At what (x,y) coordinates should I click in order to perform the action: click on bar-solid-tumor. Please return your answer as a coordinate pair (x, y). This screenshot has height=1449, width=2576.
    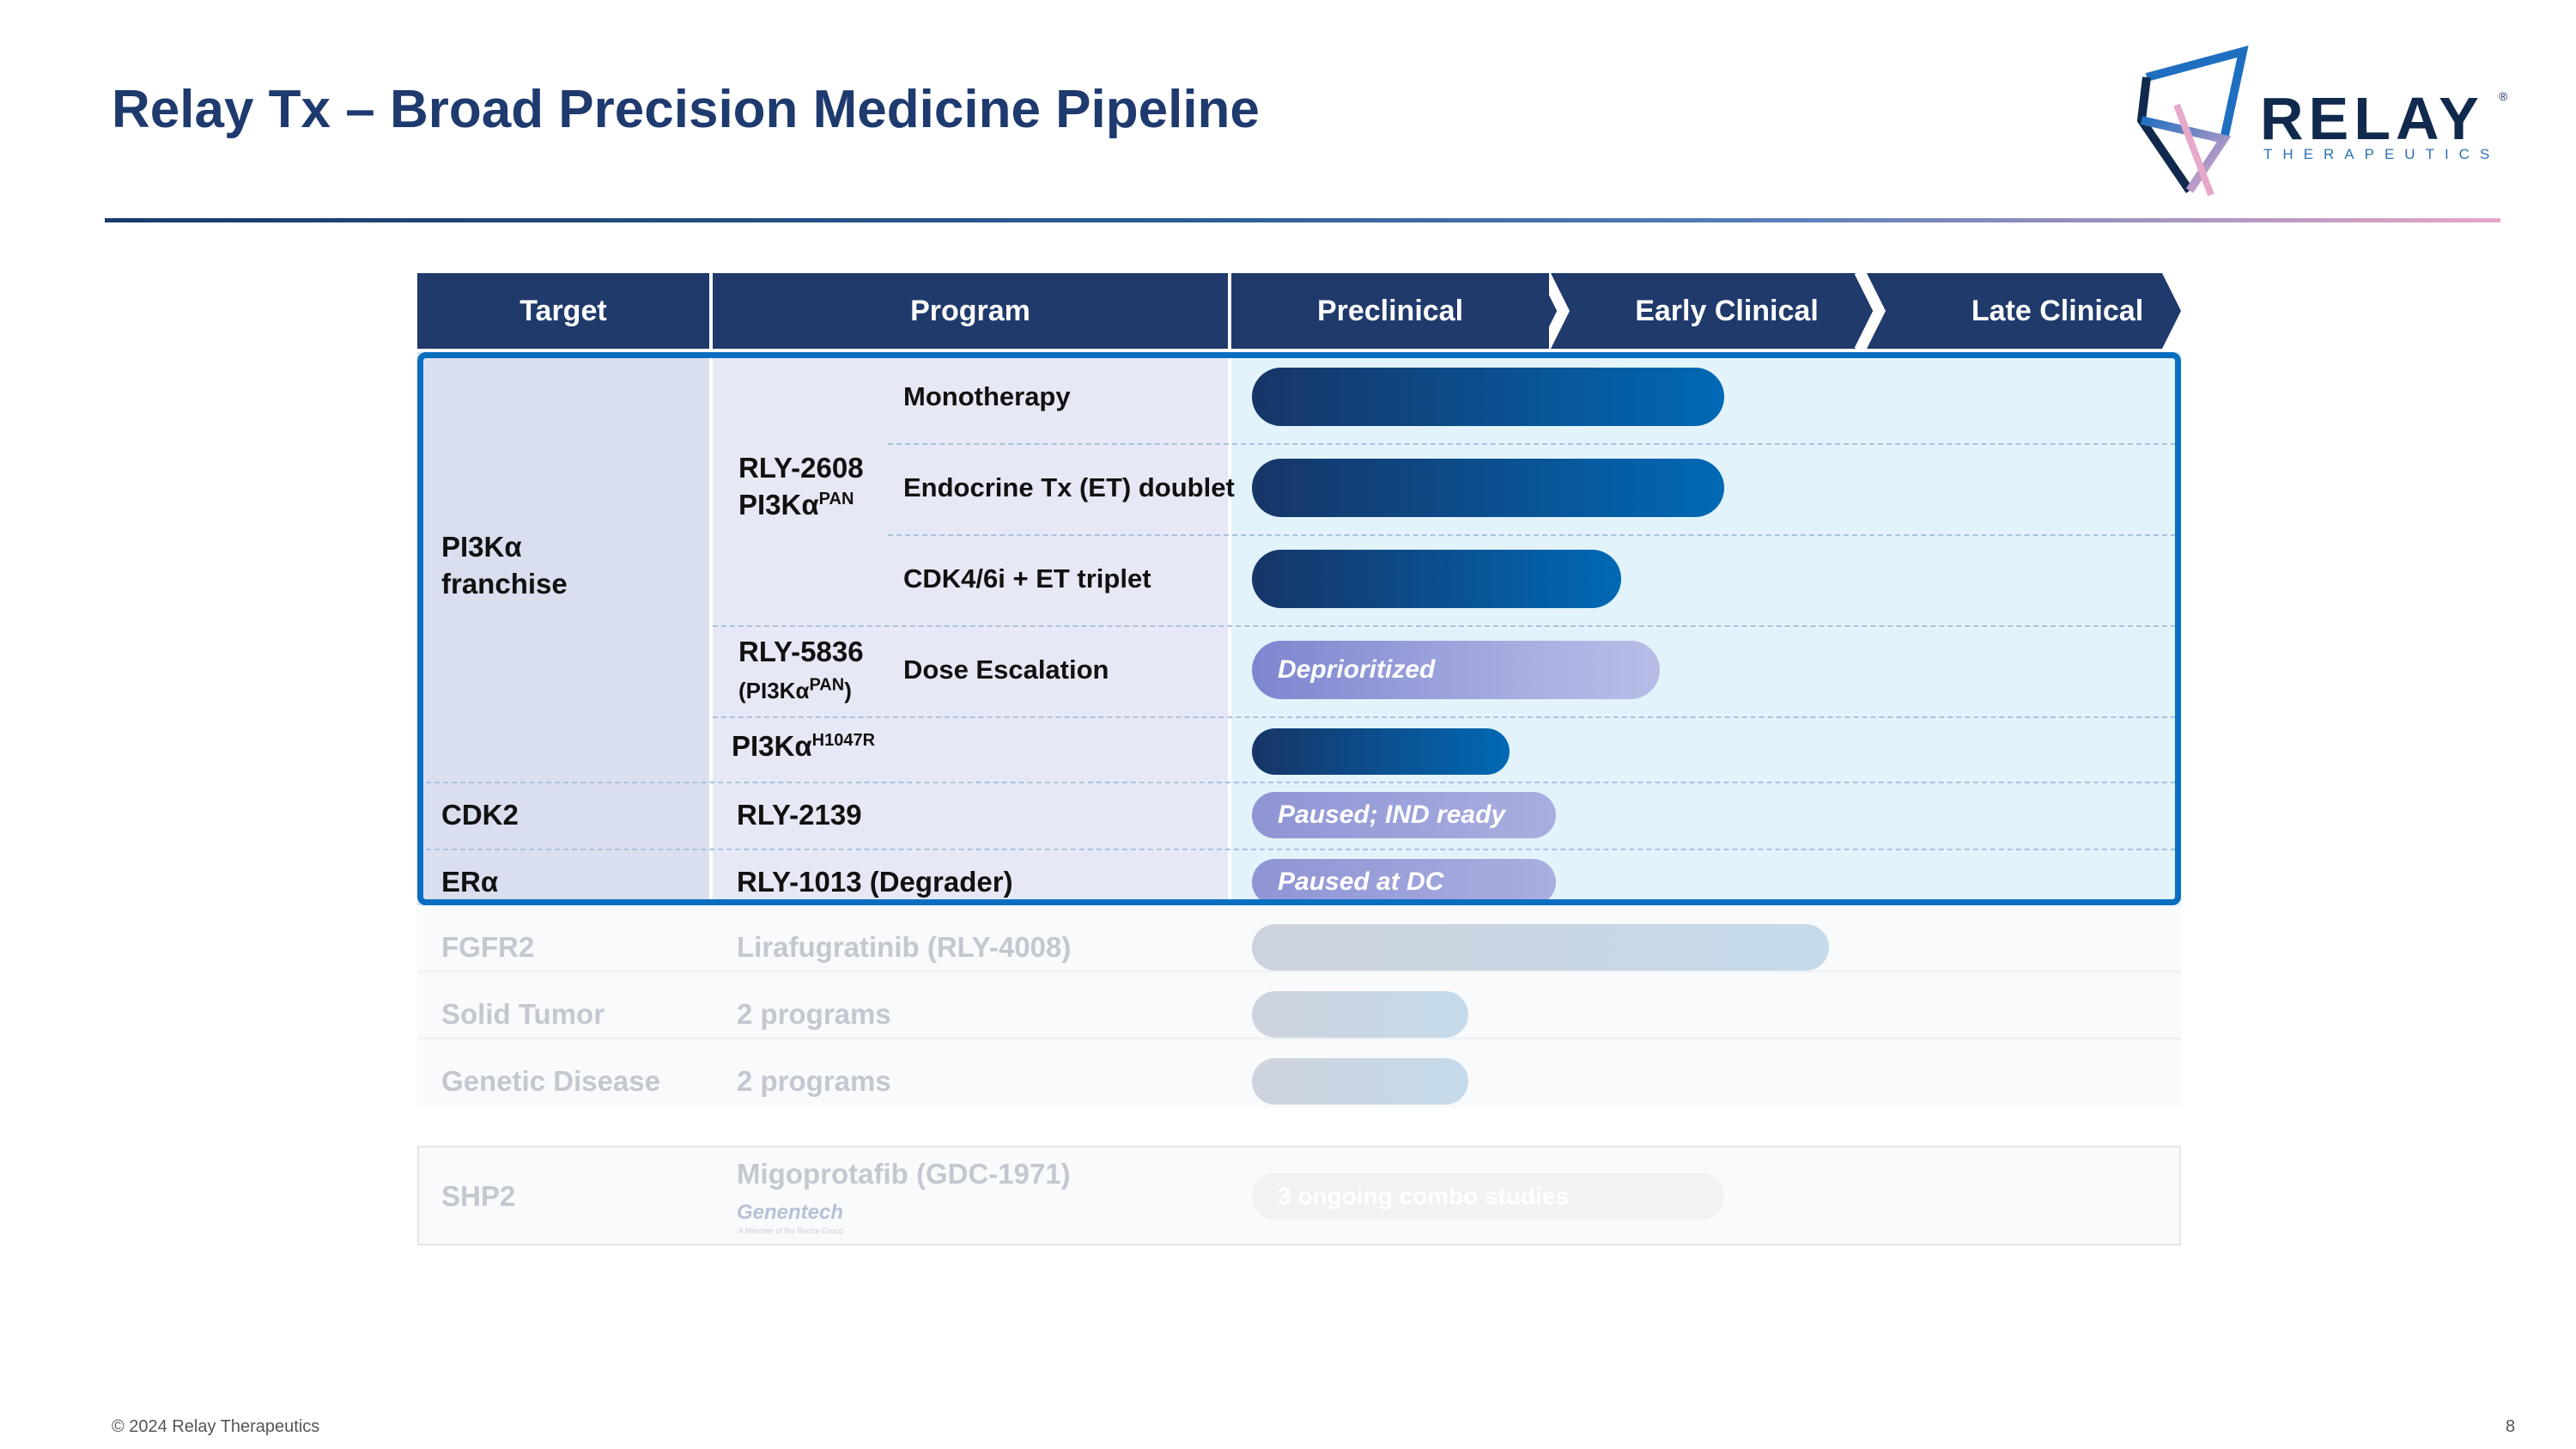
    Looking at the image, I should click on (1360, 1015).